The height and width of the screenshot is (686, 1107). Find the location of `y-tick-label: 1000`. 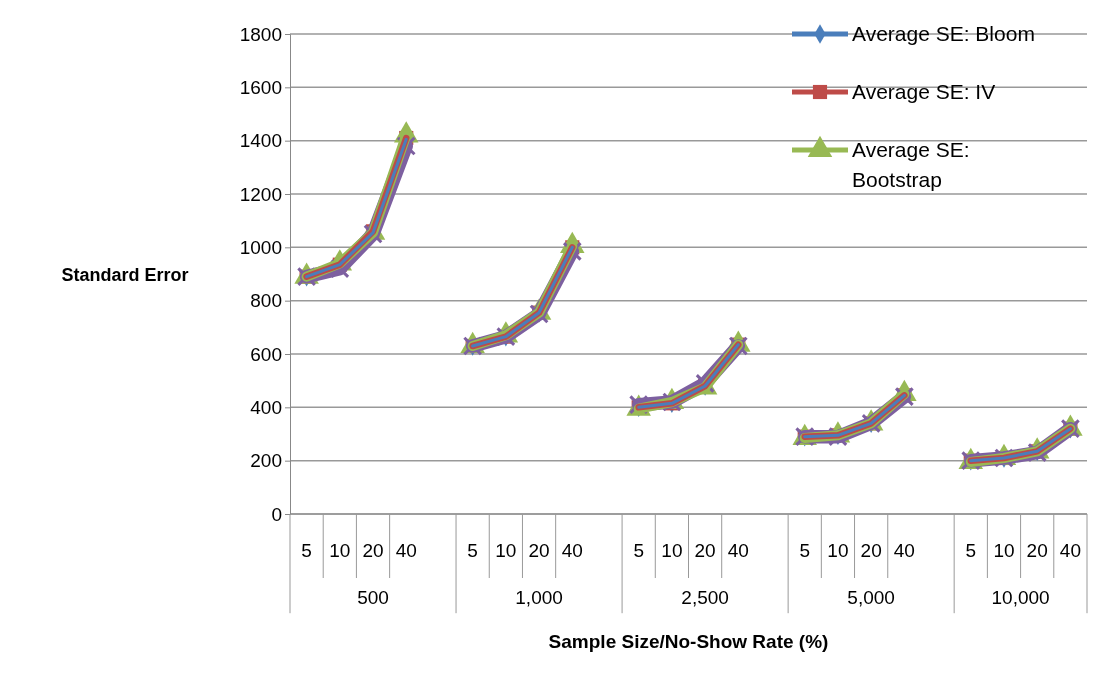

y-tick-label: 1000 is located at coordinates (260, 247).